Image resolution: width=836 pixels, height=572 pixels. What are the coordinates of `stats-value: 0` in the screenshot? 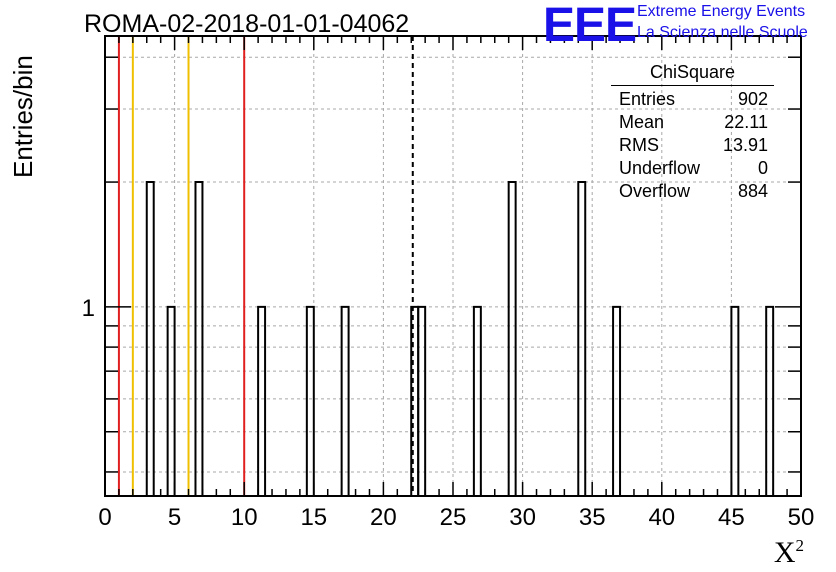 It's located at (762, 168).